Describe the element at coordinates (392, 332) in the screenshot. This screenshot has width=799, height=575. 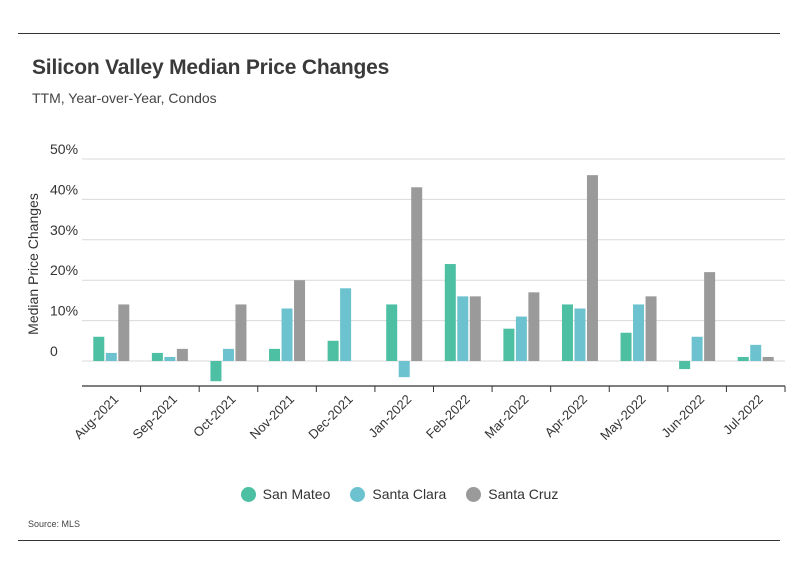
I see `bar-san-mateo-jan-2022` at that location.